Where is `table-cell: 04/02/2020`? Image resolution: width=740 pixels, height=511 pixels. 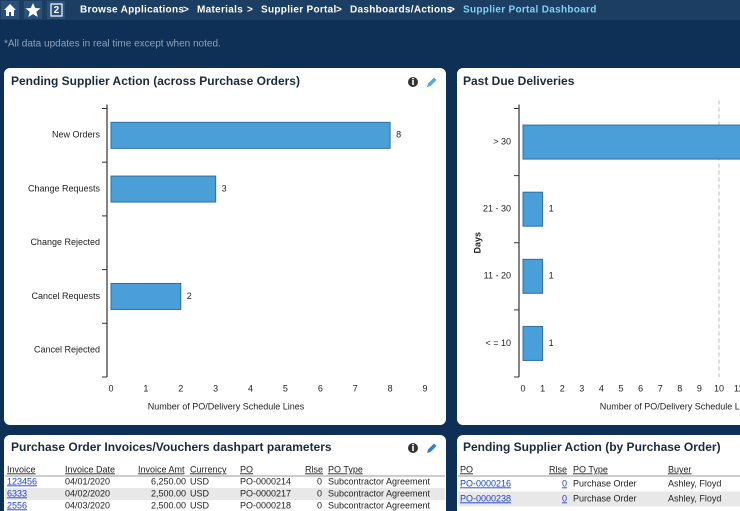
table-cell: 04/02/2020 is located at coordinates (87, 493).